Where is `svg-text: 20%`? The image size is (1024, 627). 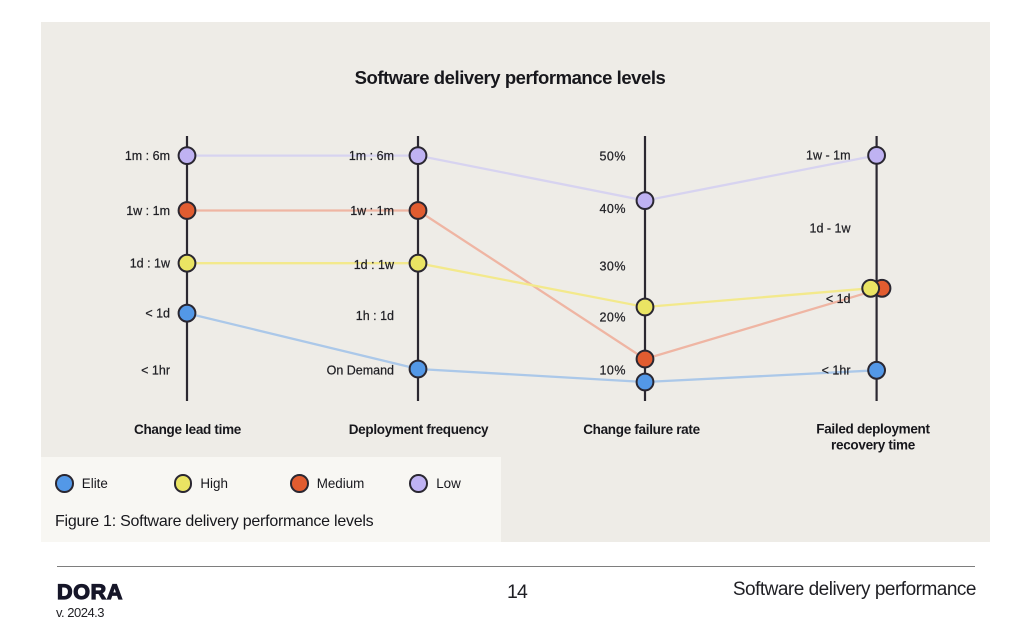
svg-text: 20% is located at coordinates (612, 317).